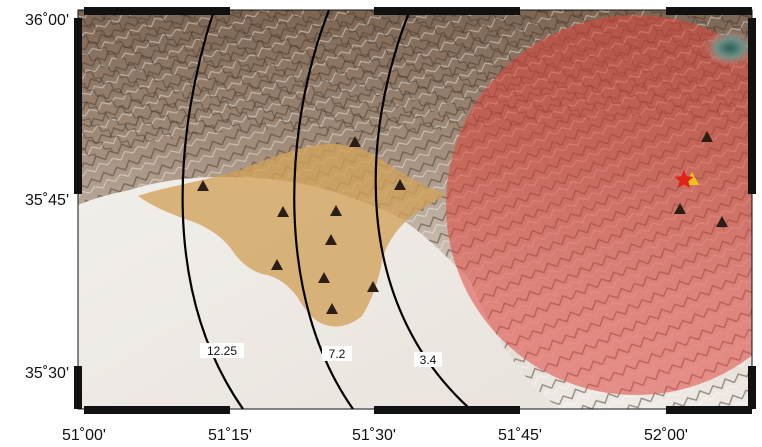  What do you see at coordinates (666, 435) in the screenshot?
I see `x-tick-label: 52˚00'` at bounding box center [666, 435].